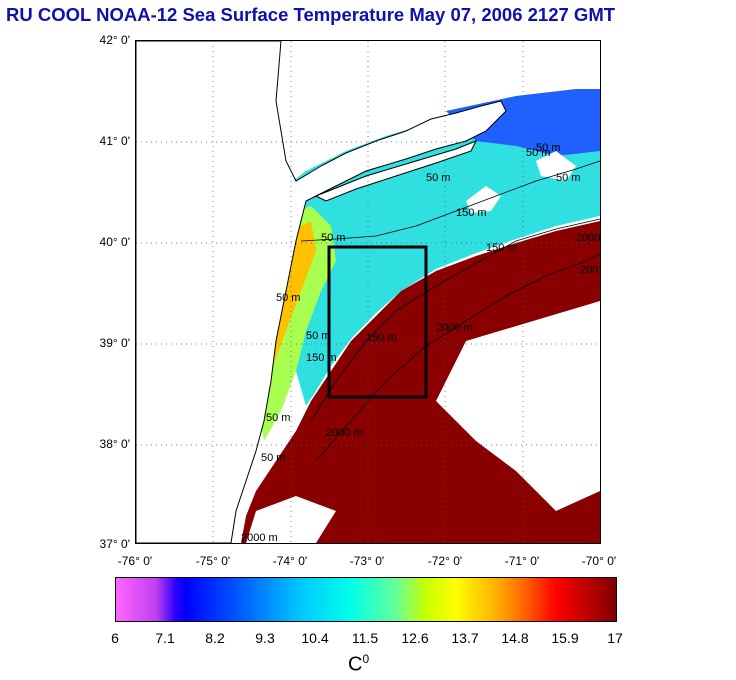  I want to click on colorbar-tick: 14.8, so click(515, 638).